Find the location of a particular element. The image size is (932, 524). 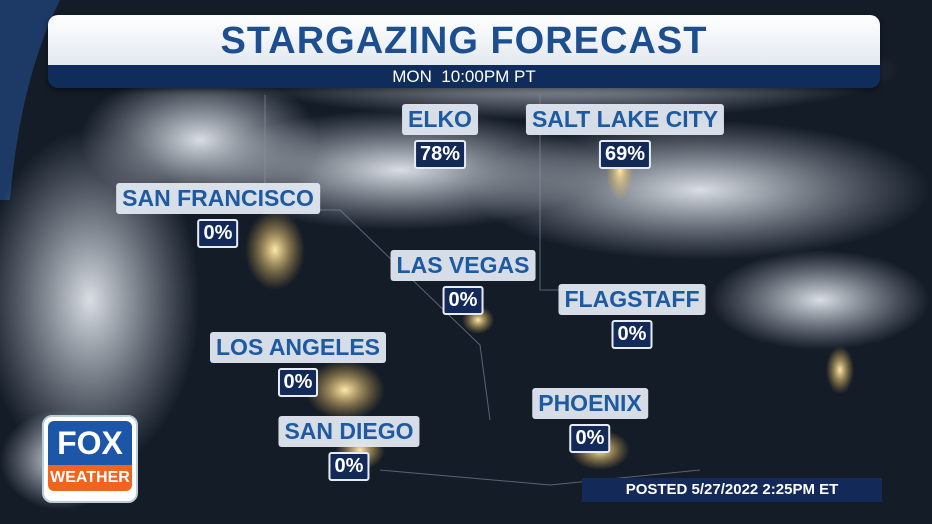

logo-text: WEATHER is located at coordinates (90, 478).